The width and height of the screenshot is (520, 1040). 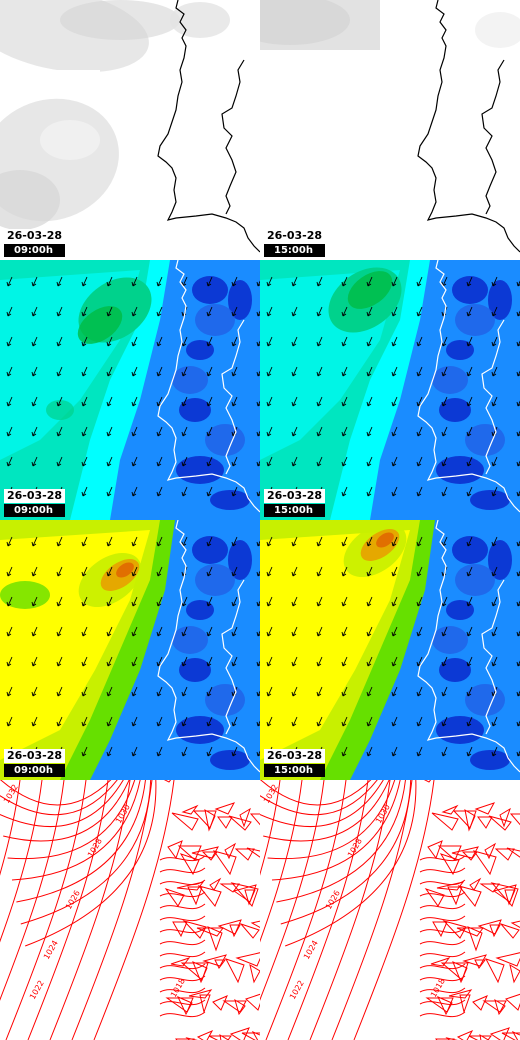 I want to click on wind-gusts-map, so click(x=130, y=650).